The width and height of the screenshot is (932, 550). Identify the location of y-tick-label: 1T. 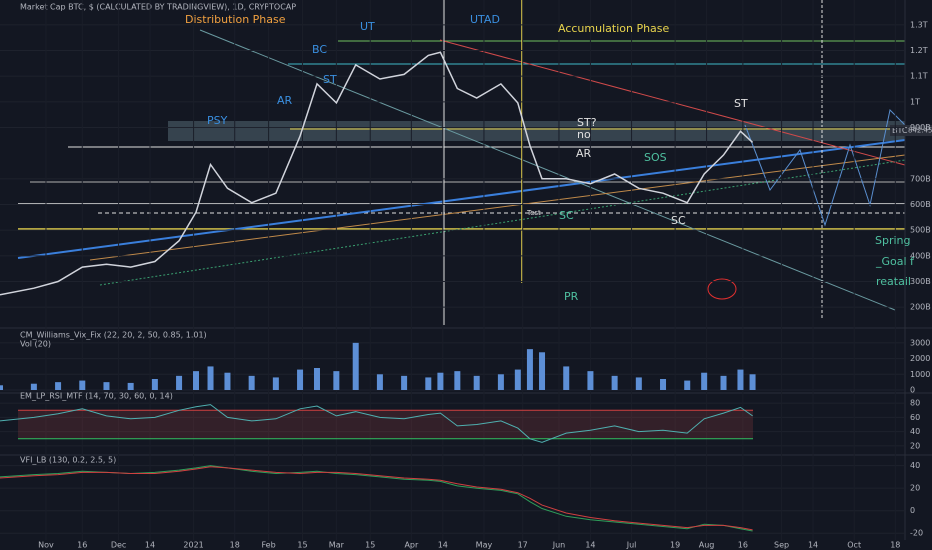
(915, 101).